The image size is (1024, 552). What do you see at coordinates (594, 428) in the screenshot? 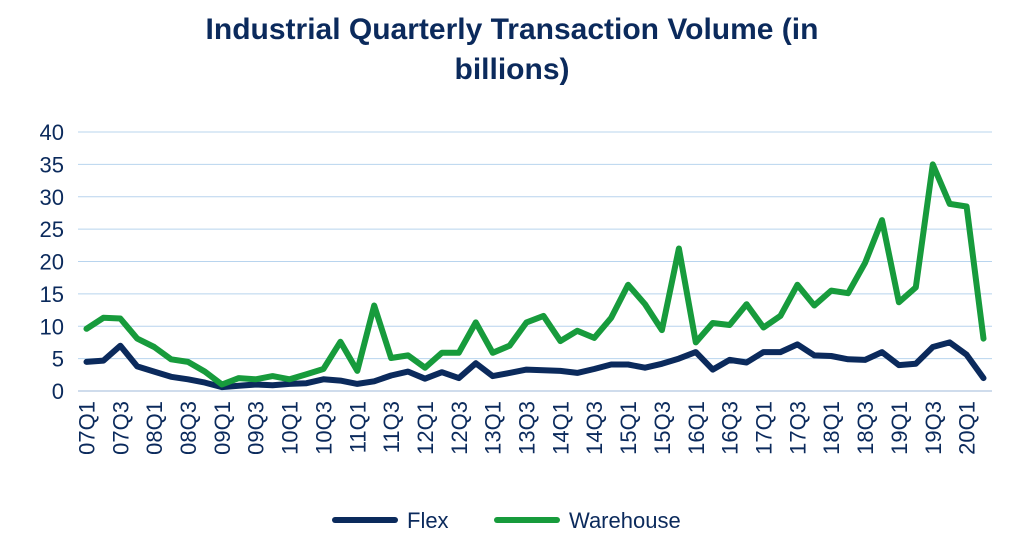
I see `x-tick-label: 14Q3` at bounding box center [594, 428].